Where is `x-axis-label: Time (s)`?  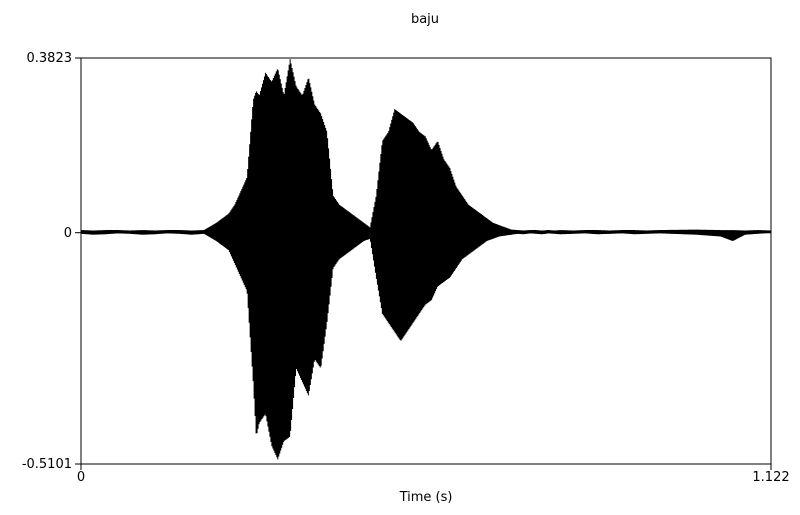
x-axis-label: Time (s) is located at coordinates (426, 497).